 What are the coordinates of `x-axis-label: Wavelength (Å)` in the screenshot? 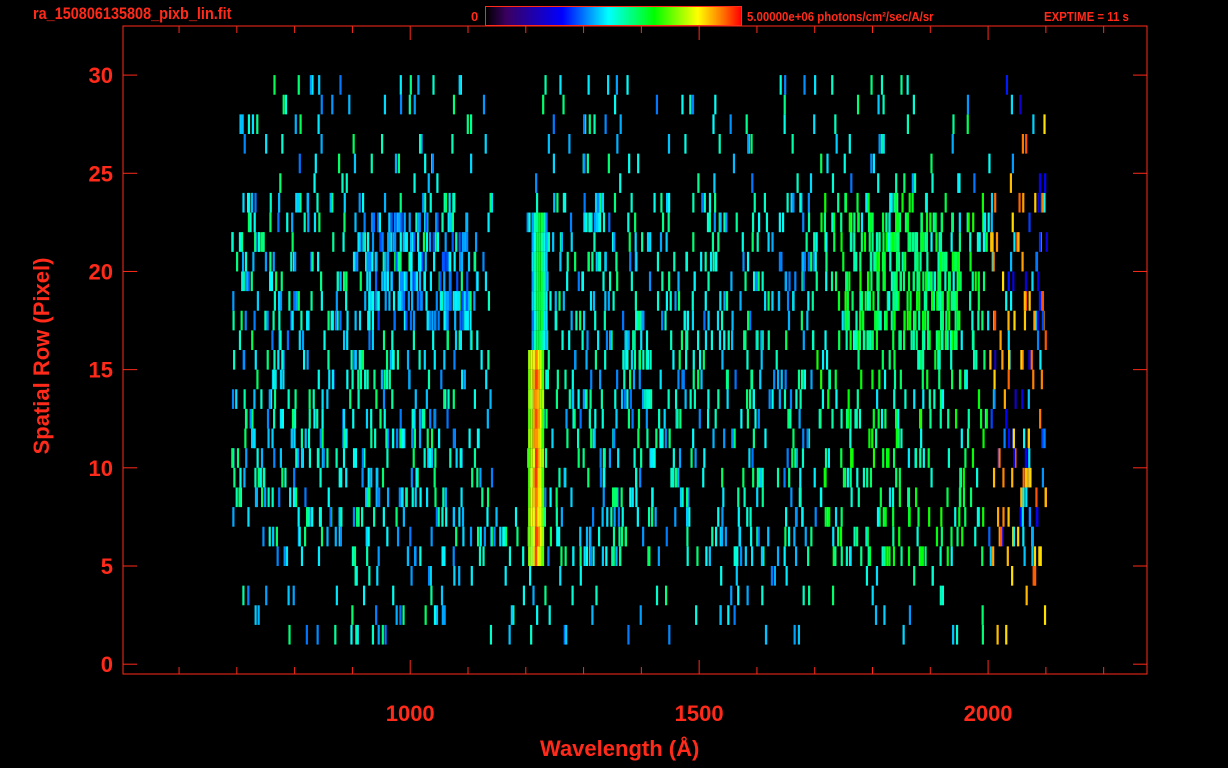 It's located at (620, 748).